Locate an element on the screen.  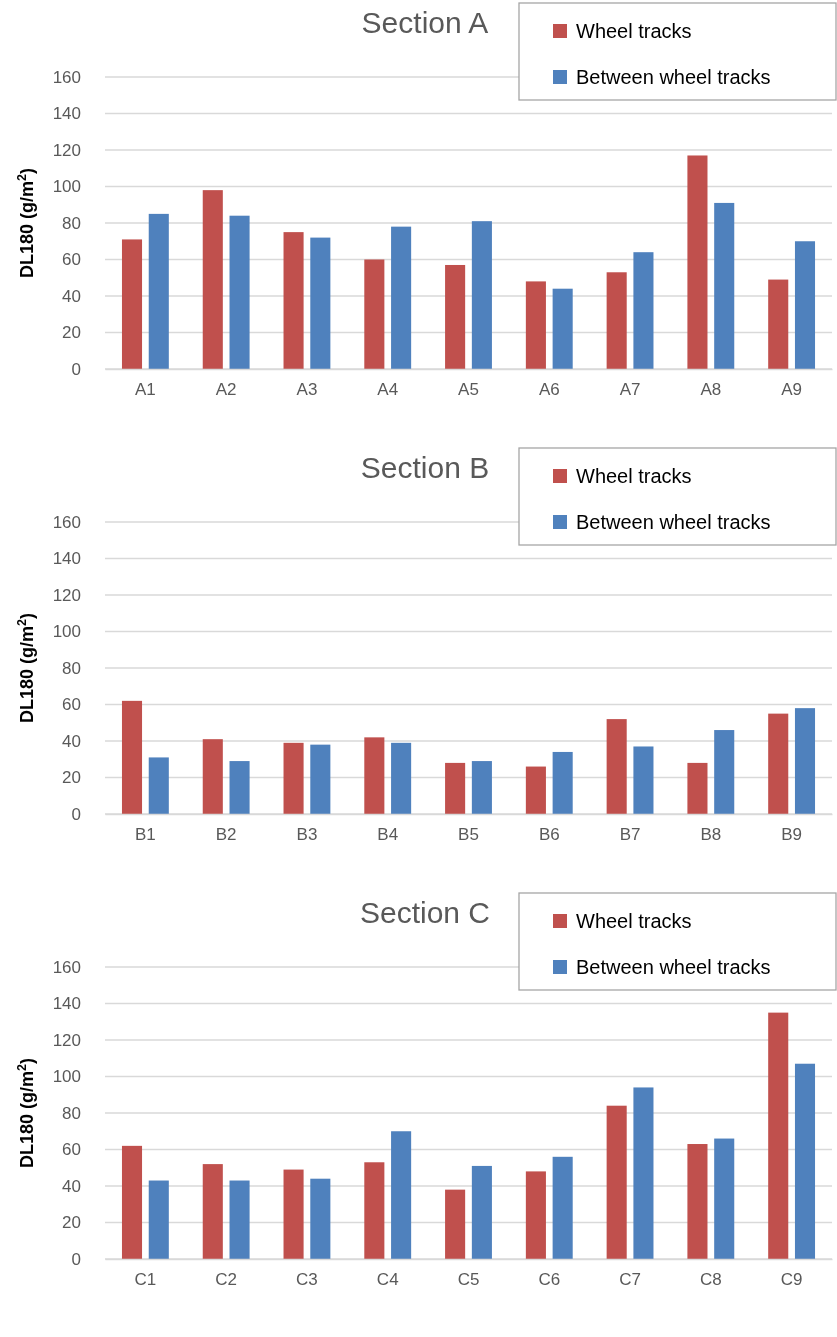
x-tick-label: B1 is located at coordinates (145, 835).